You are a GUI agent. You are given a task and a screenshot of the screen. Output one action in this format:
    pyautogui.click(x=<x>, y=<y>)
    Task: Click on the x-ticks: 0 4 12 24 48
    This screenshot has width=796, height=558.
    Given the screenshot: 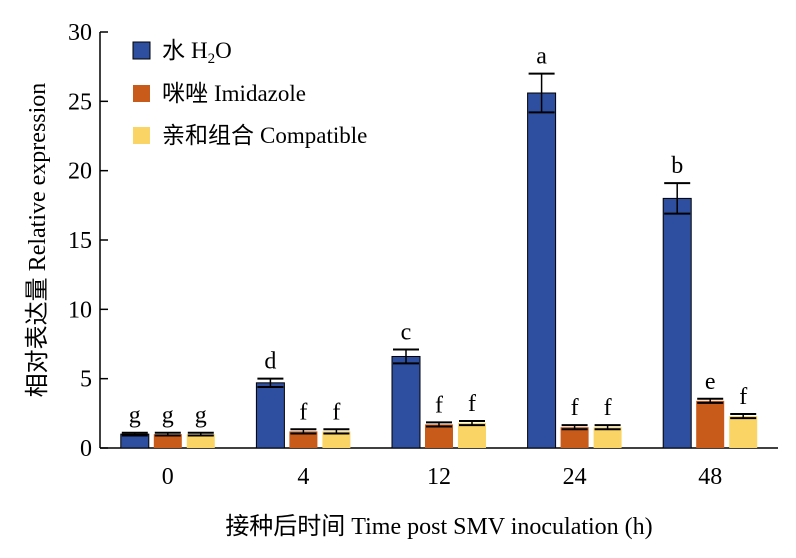 What is the action you would take?
    pyautogui.click(x=442, y=465)
    